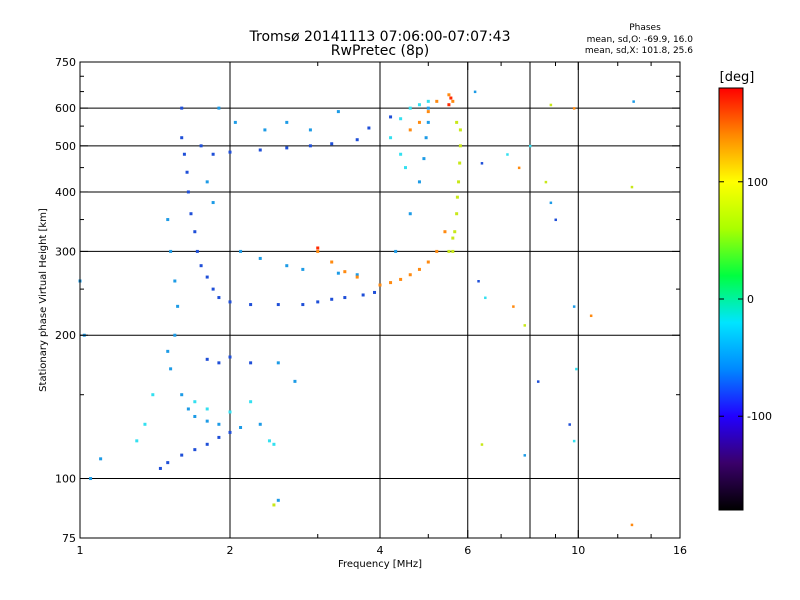  I want to click on x-tick-label: 6, so click(467, 550).